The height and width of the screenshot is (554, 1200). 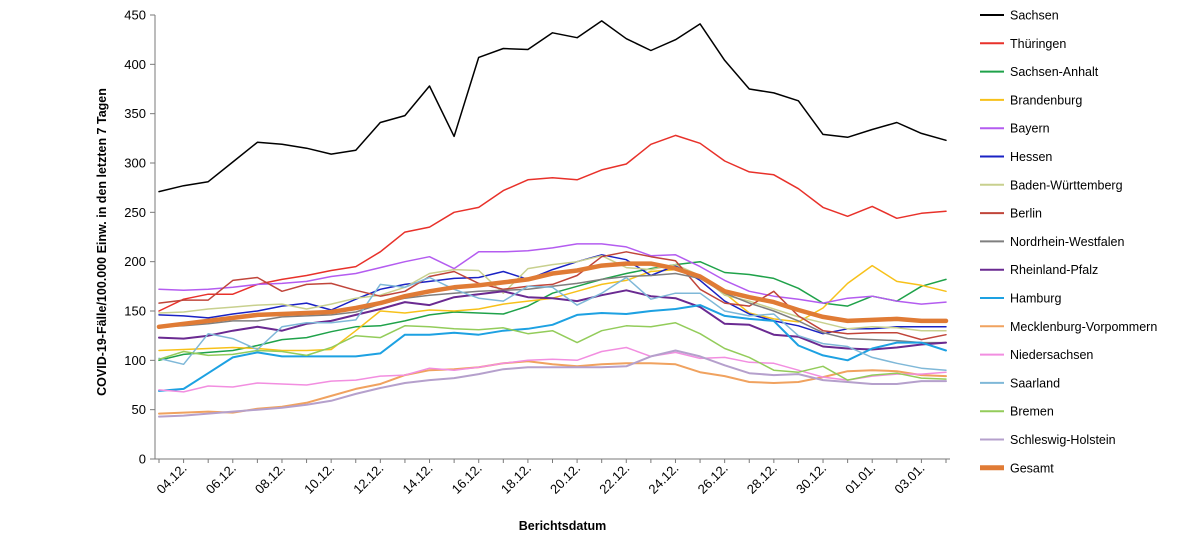 I want to click on legend-label-hamburg: Hamburg, so click(x=1035, y=299).